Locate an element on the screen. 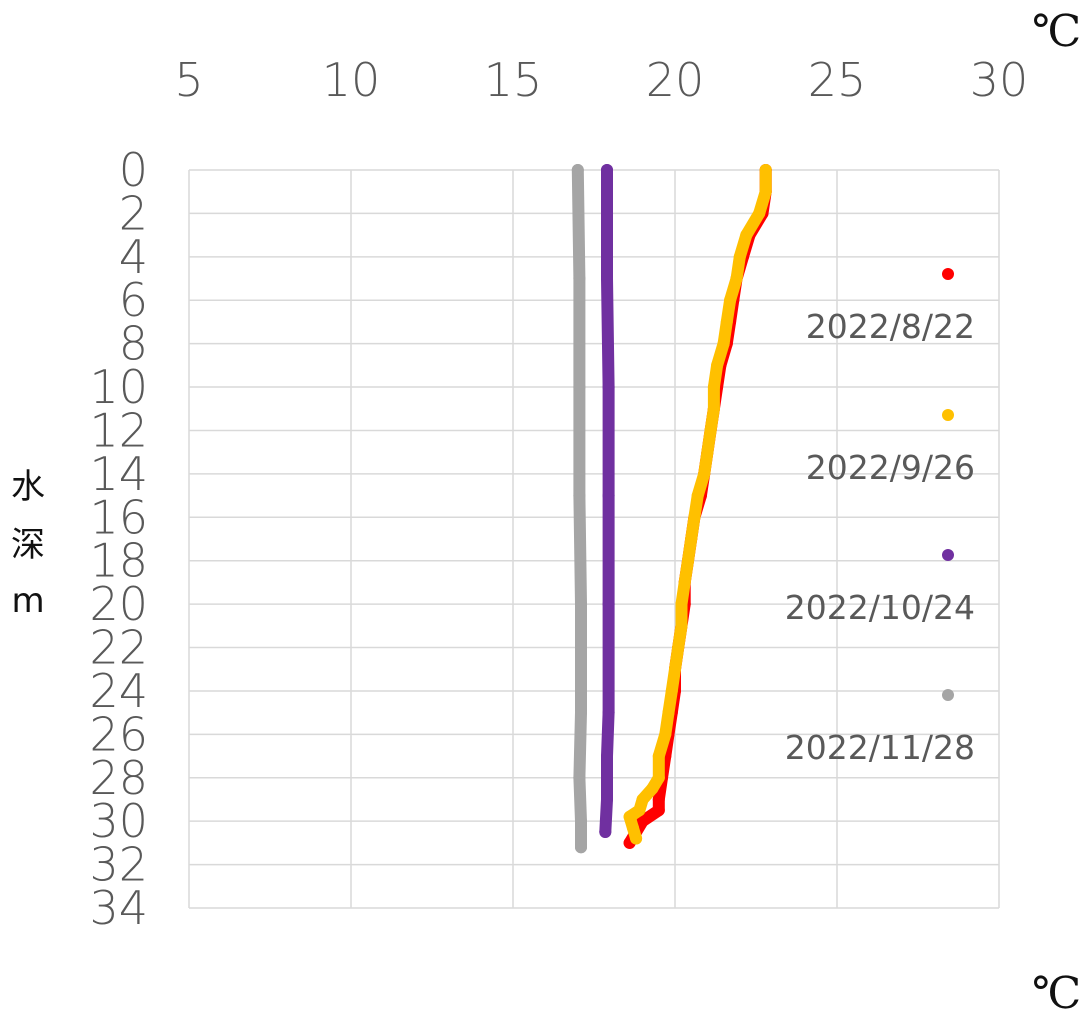 This screenshot has width=1083, height=1017. y-tick-label: 28 is located at coordinates (118, 778).